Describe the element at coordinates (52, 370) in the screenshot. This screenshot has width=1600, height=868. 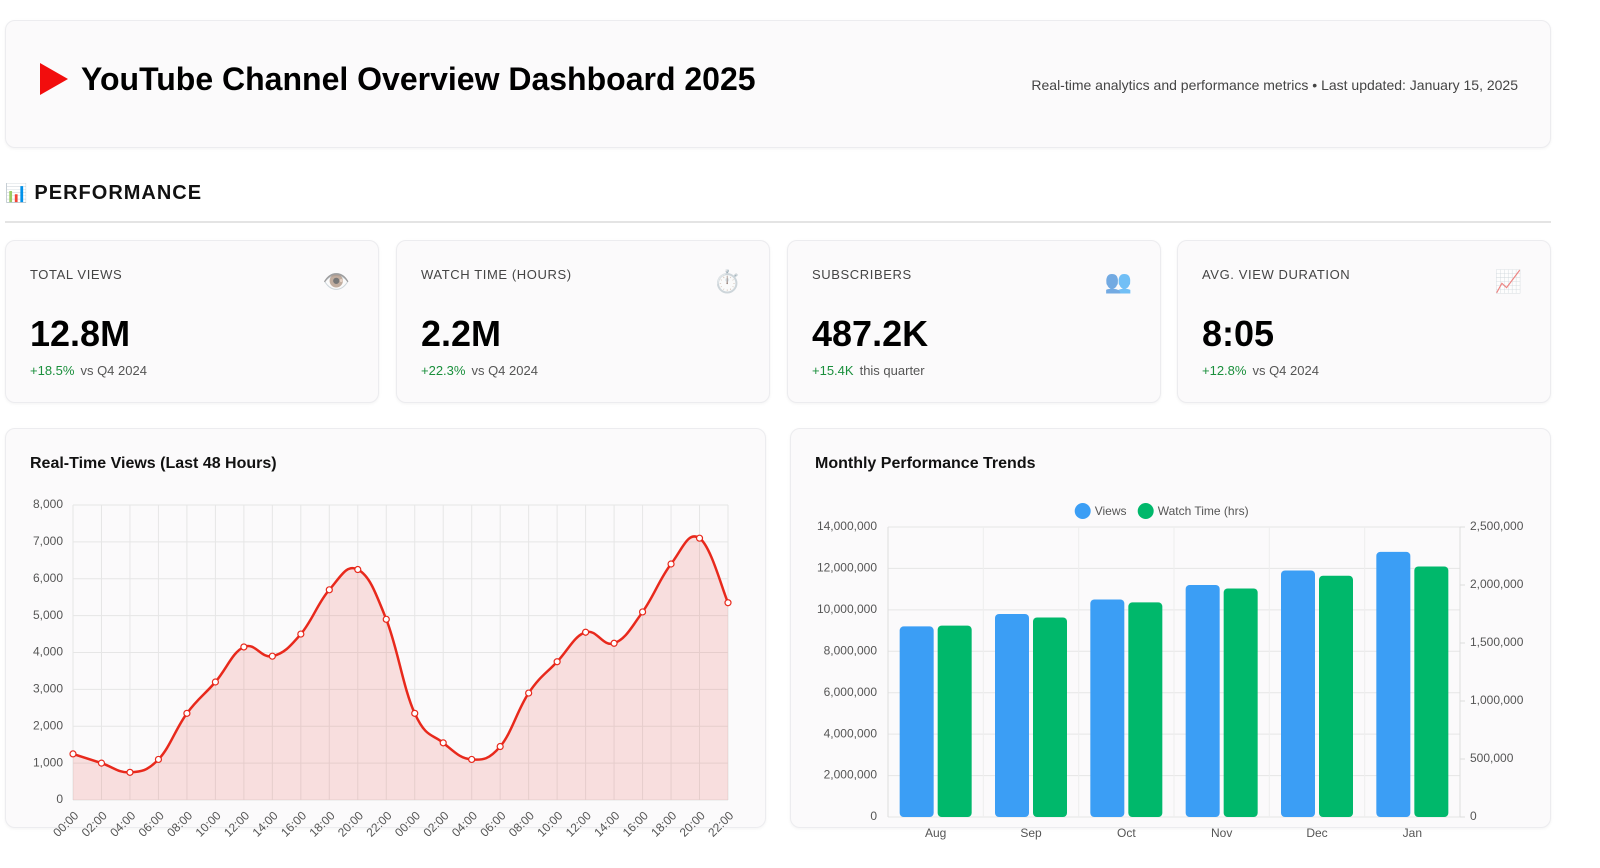
I see `kpi-change: +18.5%` at that location.